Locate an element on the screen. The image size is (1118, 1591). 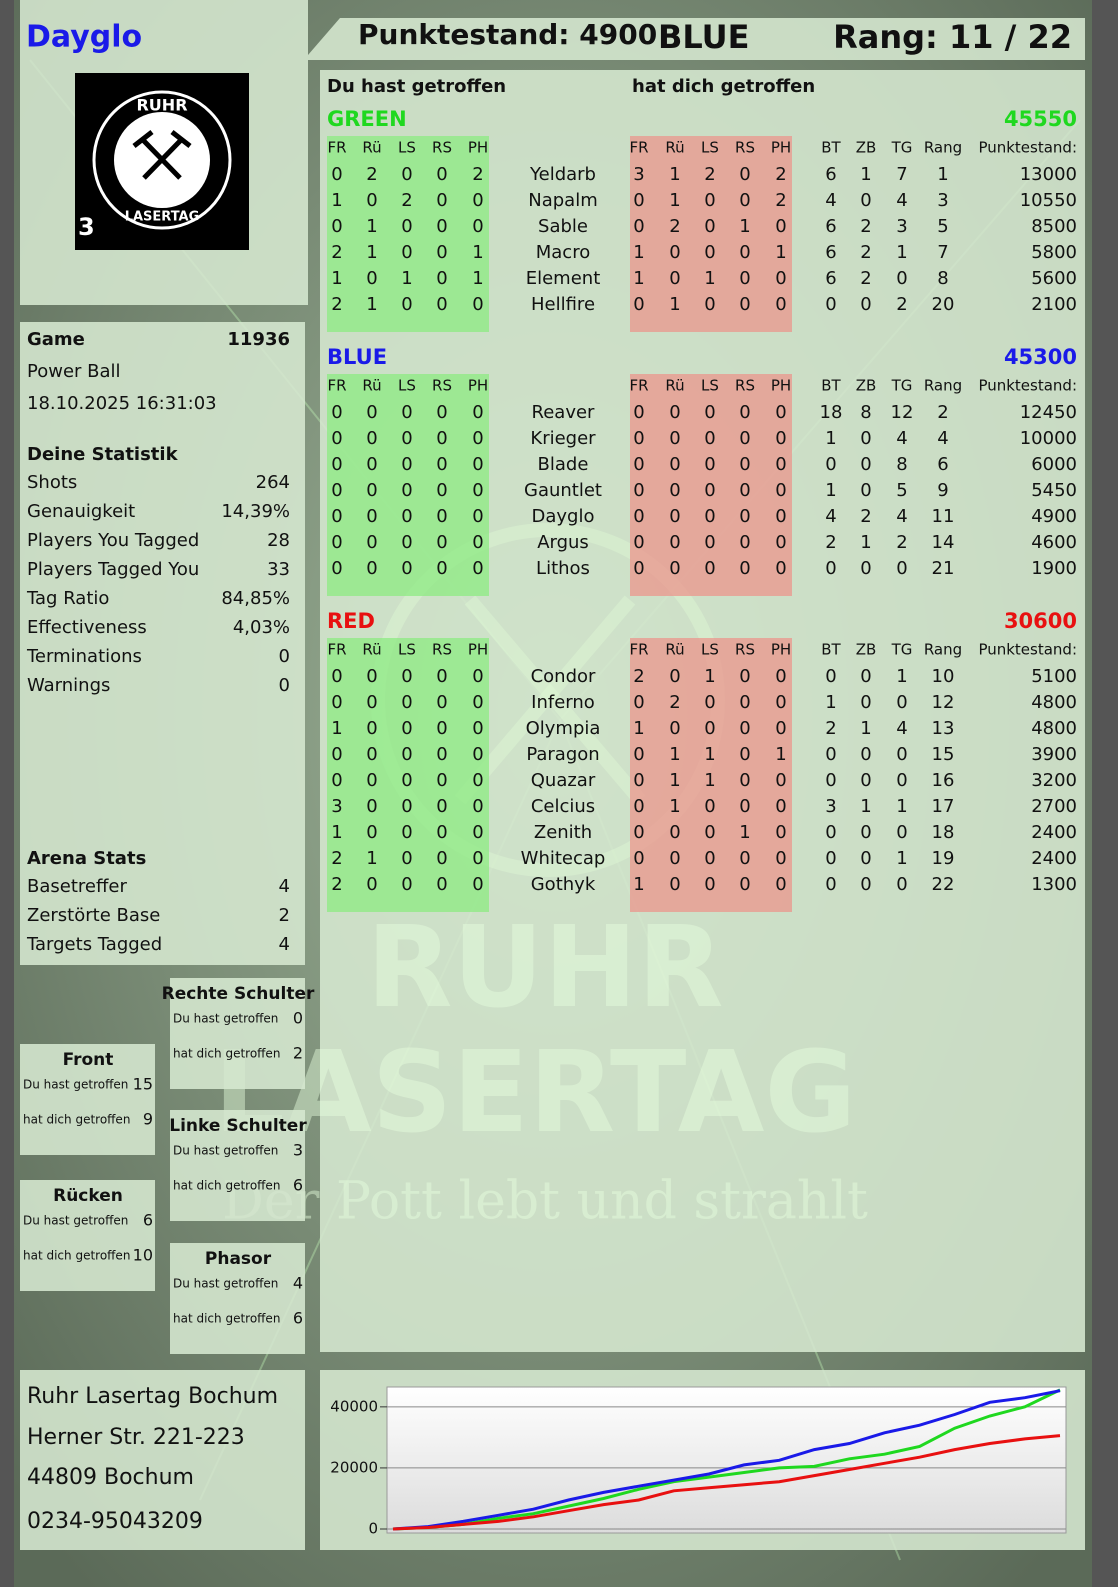
watermark-line: RUHR is located at coordinates (544, 968).